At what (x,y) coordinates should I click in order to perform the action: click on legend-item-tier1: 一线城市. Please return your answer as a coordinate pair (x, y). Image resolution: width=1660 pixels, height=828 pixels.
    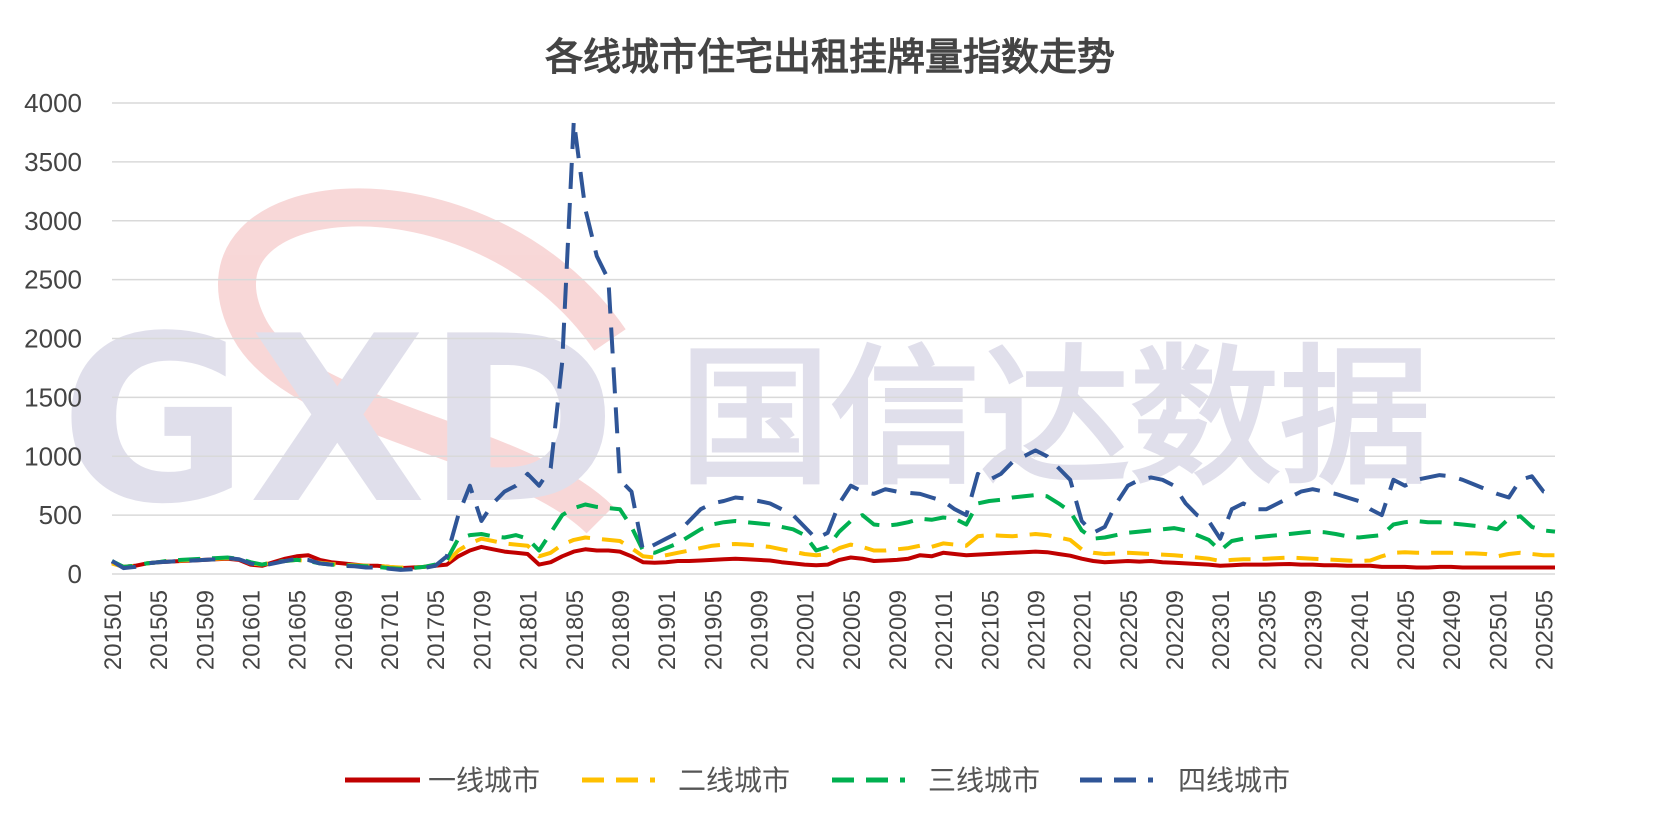
    Looking at the image, I should click on (442, 780).